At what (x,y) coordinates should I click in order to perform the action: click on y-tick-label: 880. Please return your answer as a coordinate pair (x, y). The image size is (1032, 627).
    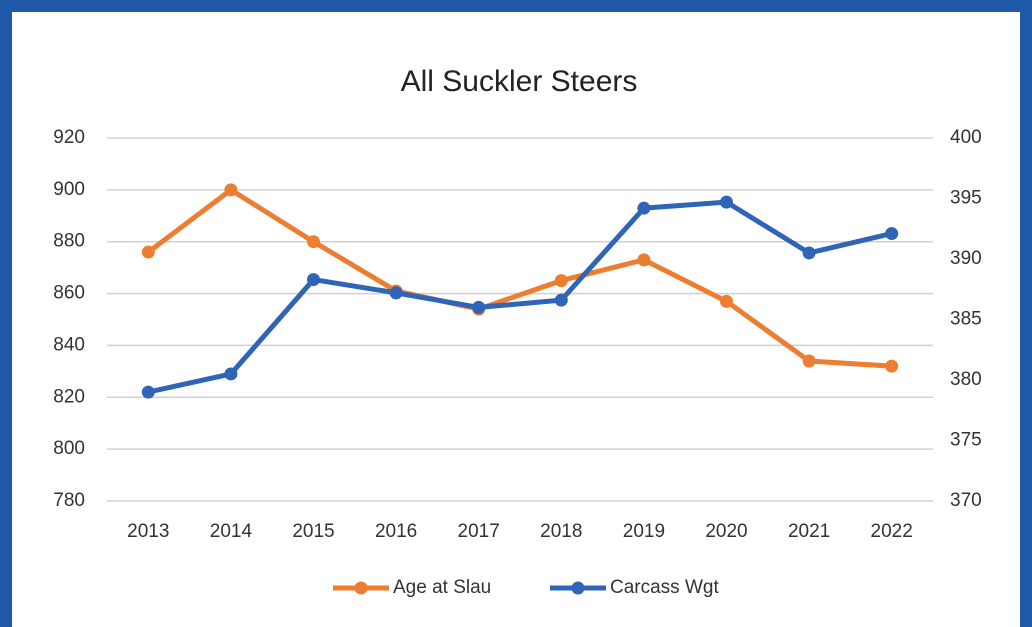
    Looking at the image, I should click on (69, 241).